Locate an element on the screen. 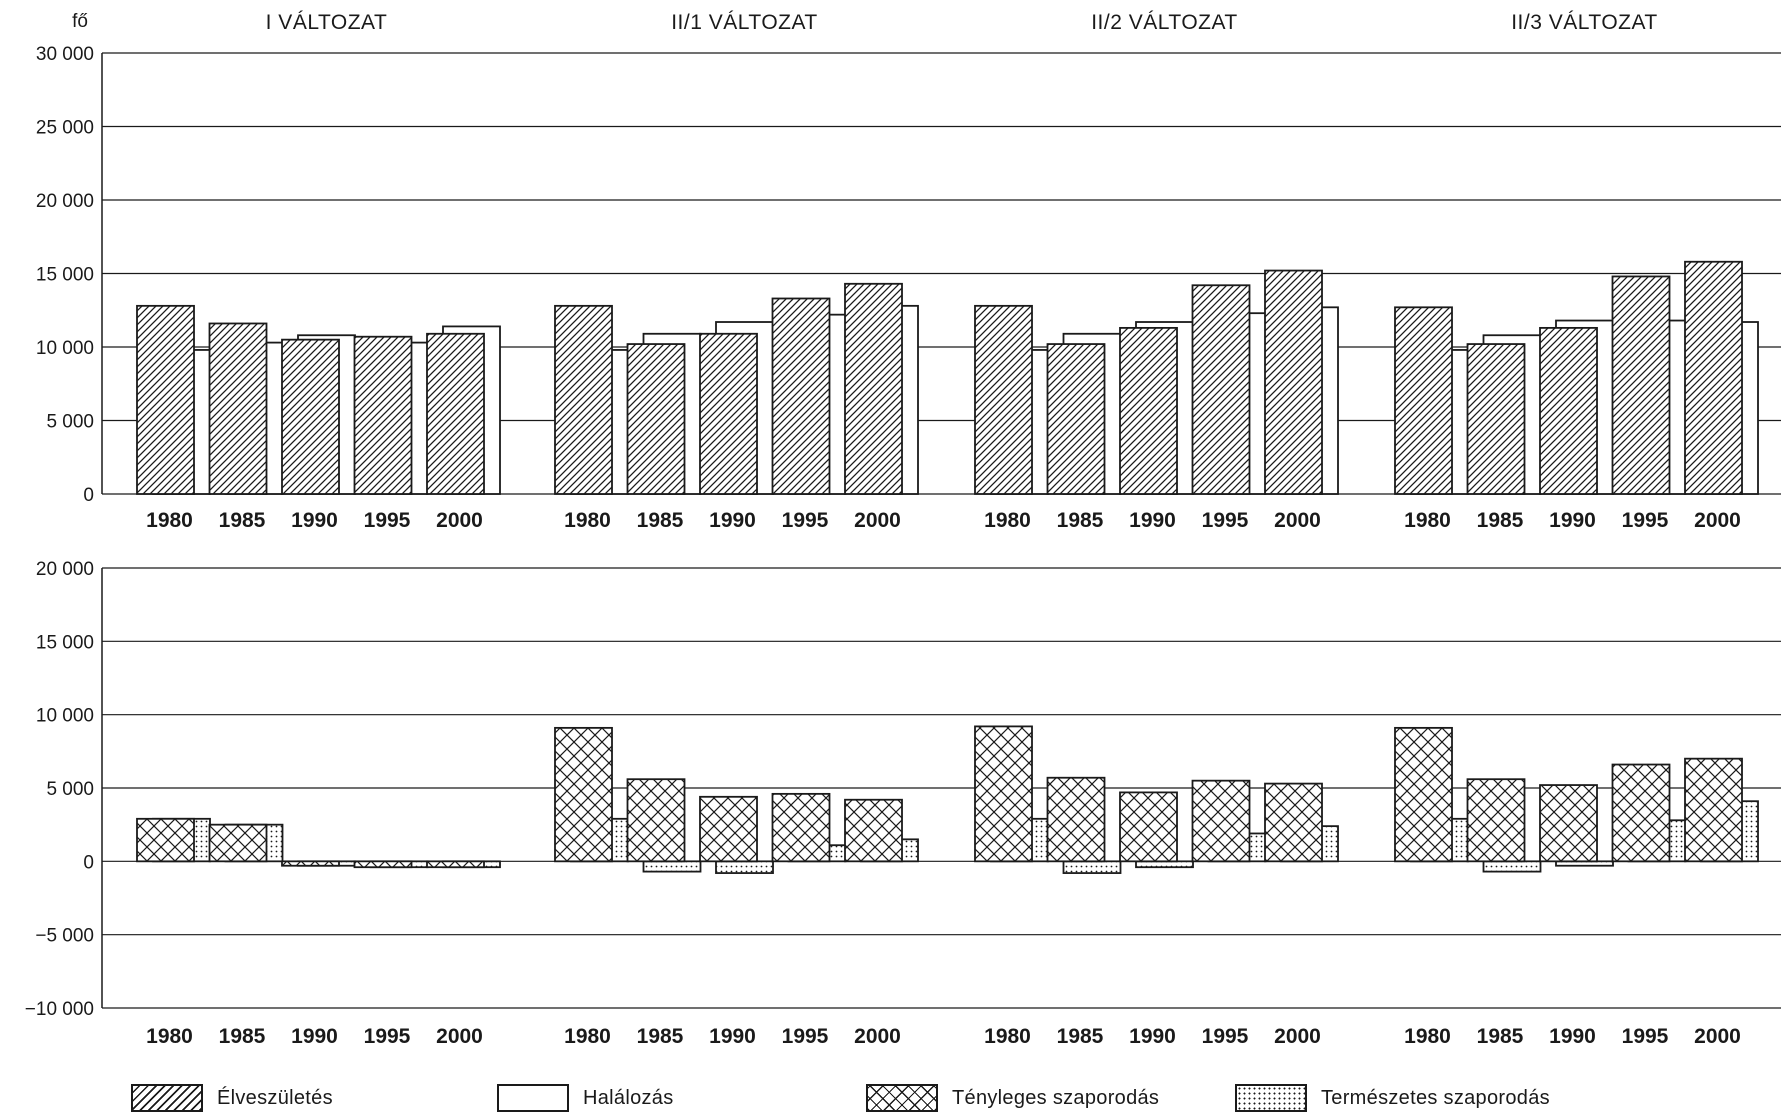  bottom-ytick-label: 20 000 is located at coordinates (65, 569).